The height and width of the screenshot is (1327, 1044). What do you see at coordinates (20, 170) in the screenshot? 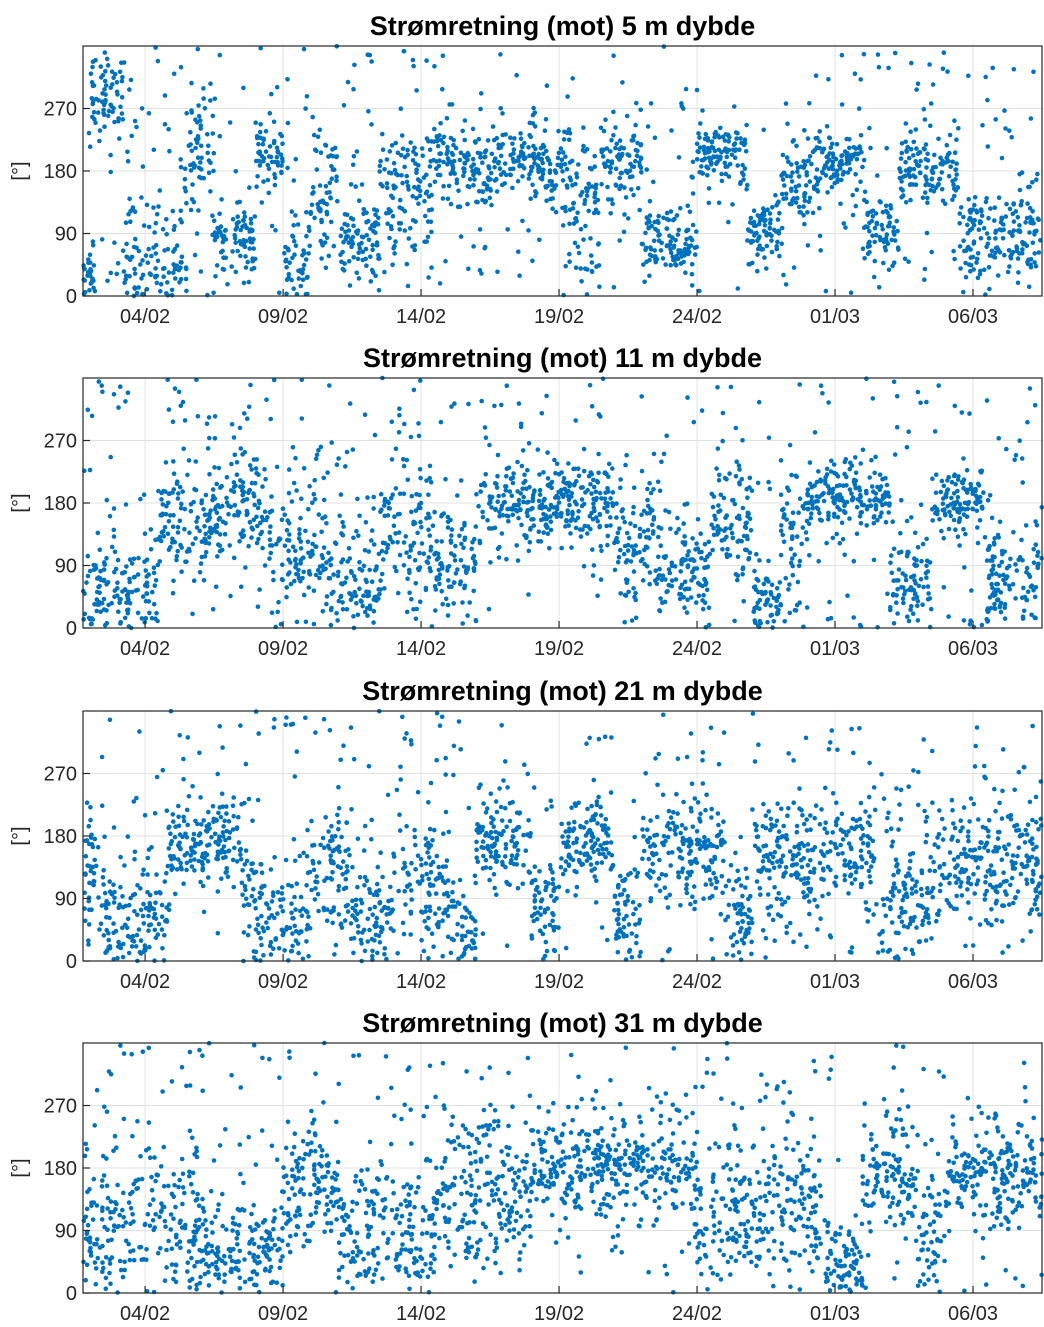
I see `y-axis-label: [°]` at bounding box center [20, 170].